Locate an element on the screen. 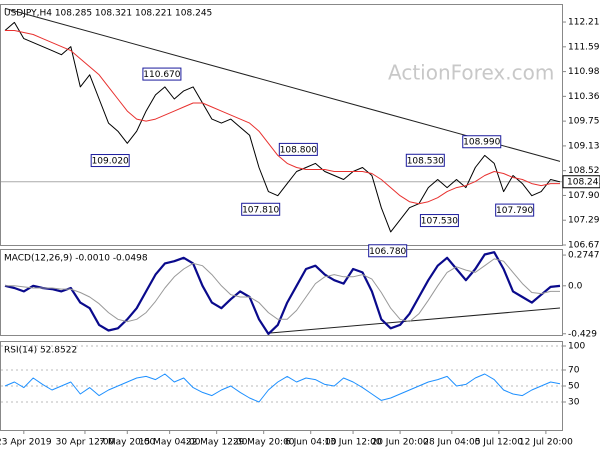 The image size is (600, 450). x-tick-label: 29 May 20:00 is located at coordinates (264, 443).